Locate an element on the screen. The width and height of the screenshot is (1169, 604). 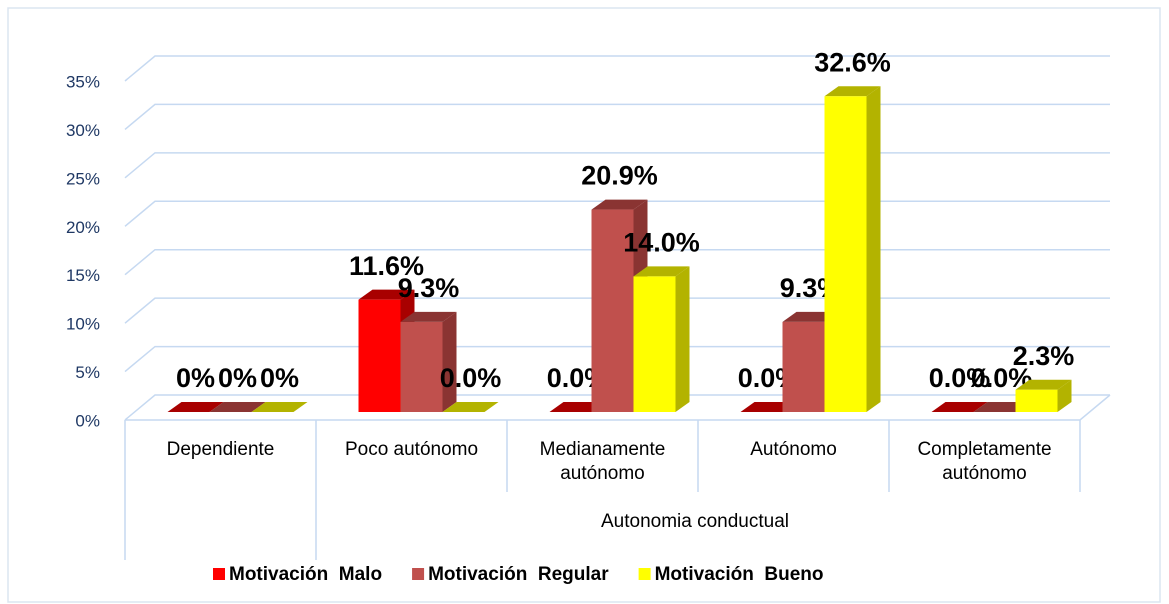
y-tick-label: 0% is located at coordinates (87, 420).